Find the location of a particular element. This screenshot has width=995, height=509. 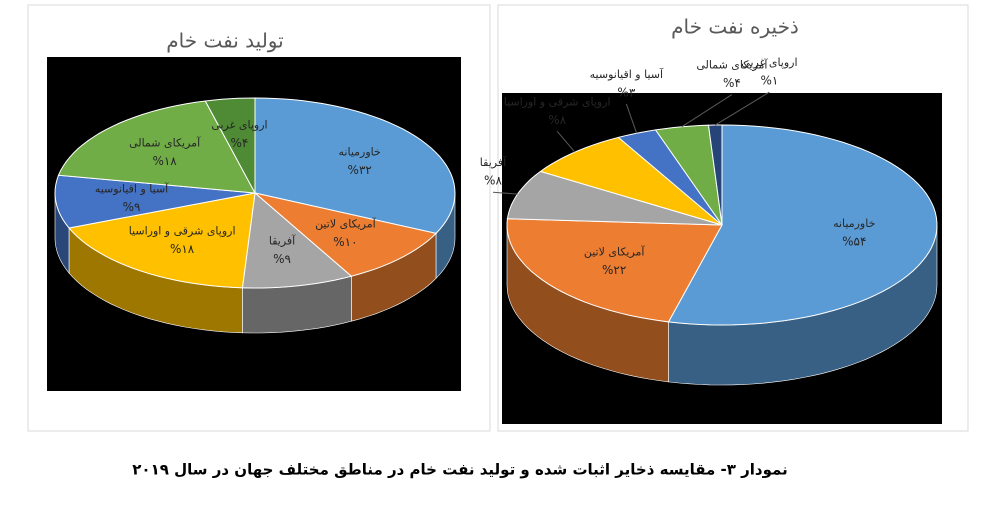

slice-value-label: %۳ is located at coordinates (626, 92).